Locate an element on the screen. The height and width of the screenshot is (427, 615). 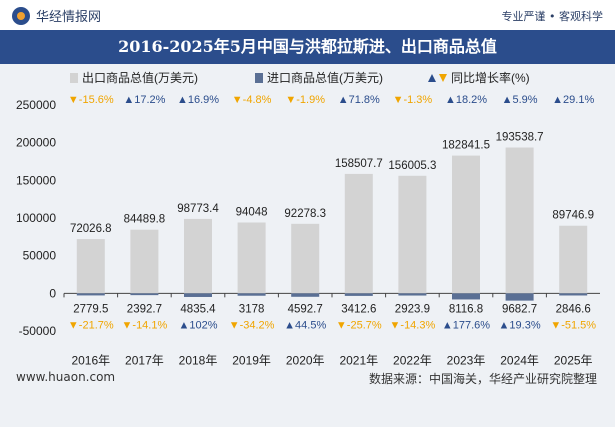
import-growth-label: ▲177.6% is located at coordinates (466, 325).